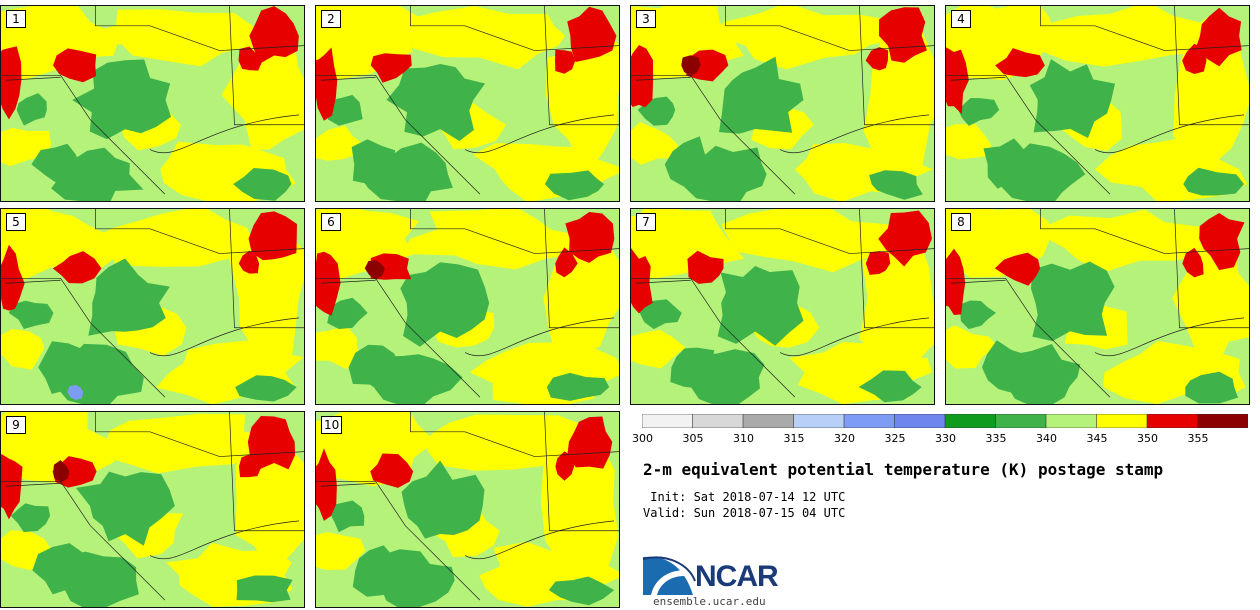  I want to click on member-number-label: 4, so click(961, 19).